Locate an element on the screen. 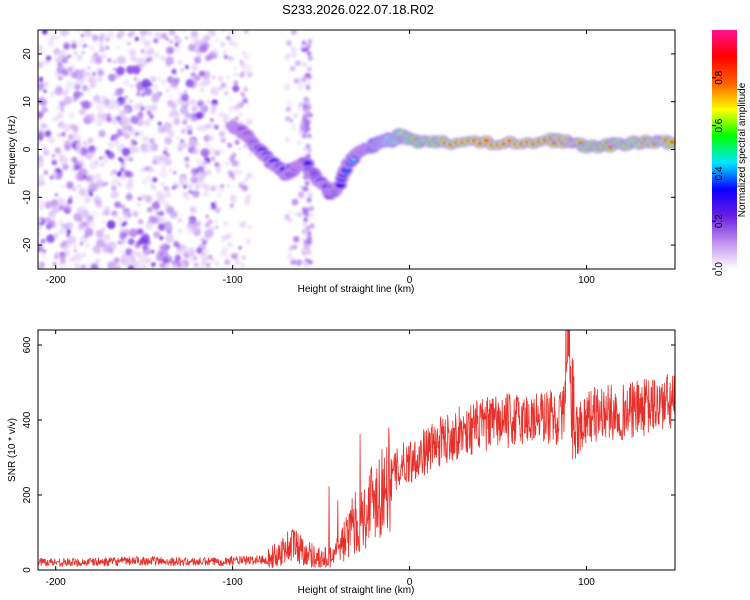 The width and height of the screenshot is (750, 600). x-tick-label: -200 is located at coordinates (56, 280).